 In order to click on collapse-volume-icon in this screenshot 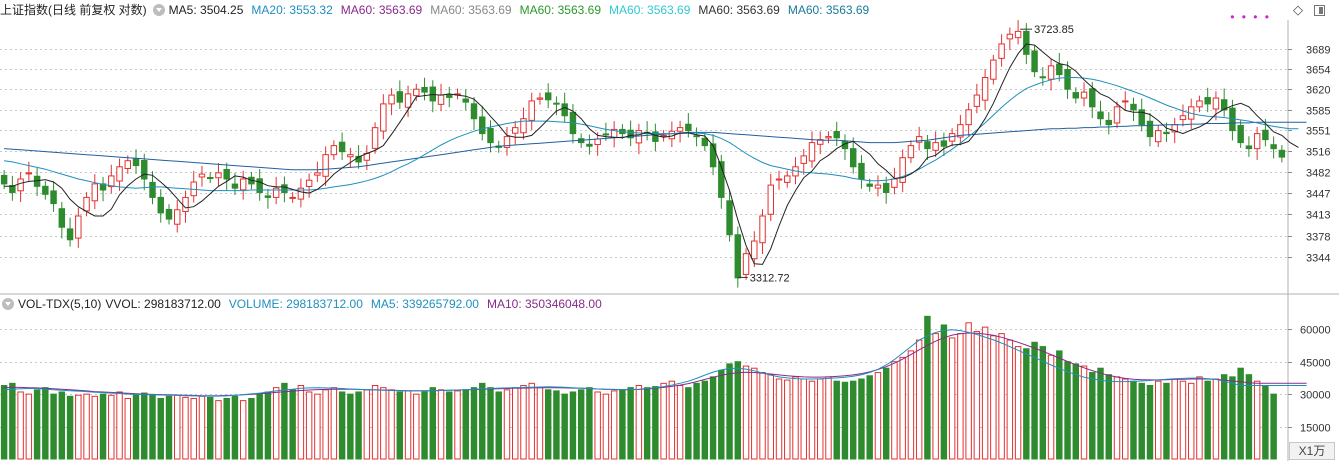, I will do `click(8, 303)`.